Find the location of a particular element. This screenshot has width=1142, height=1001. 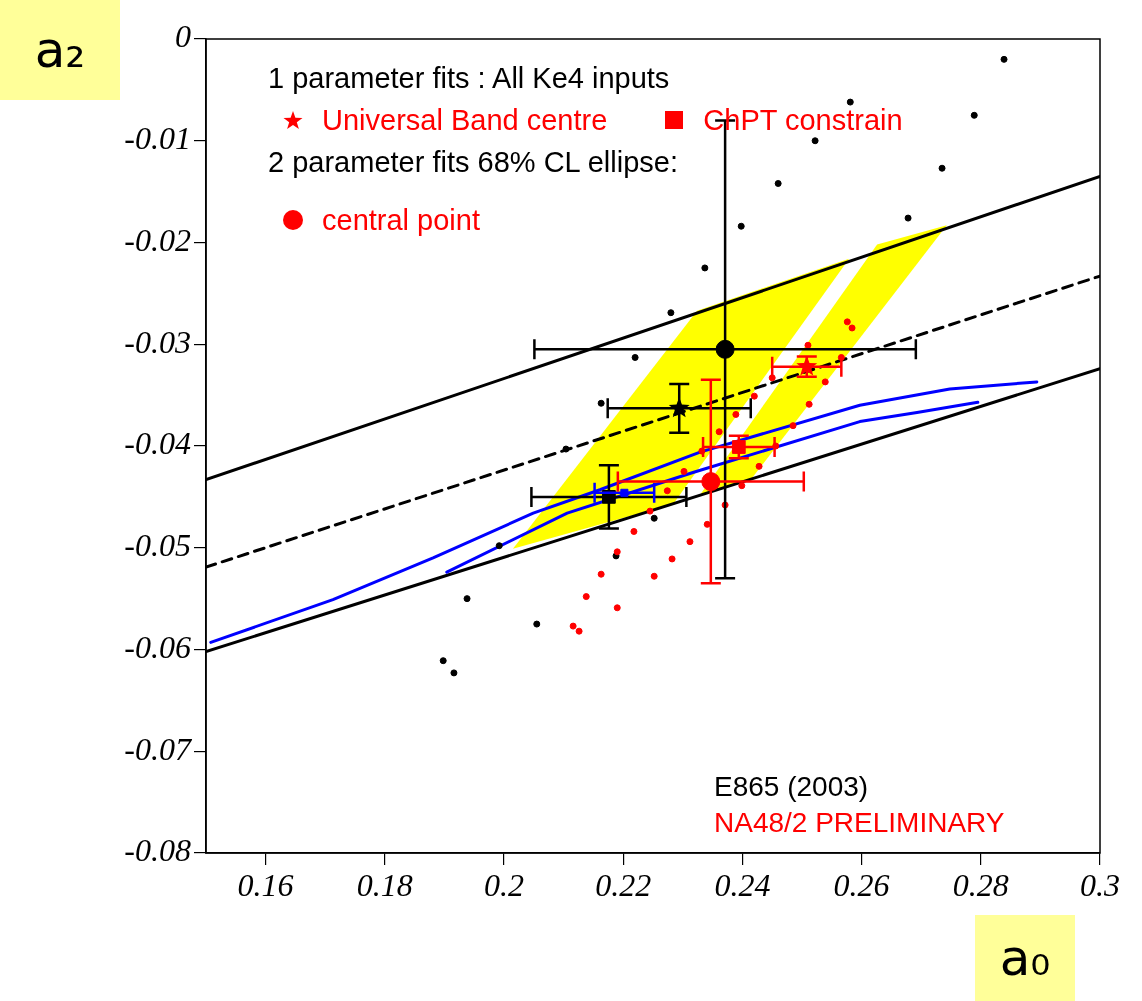

x-tick-label: 0.22 is located at coordinates (623, 884).